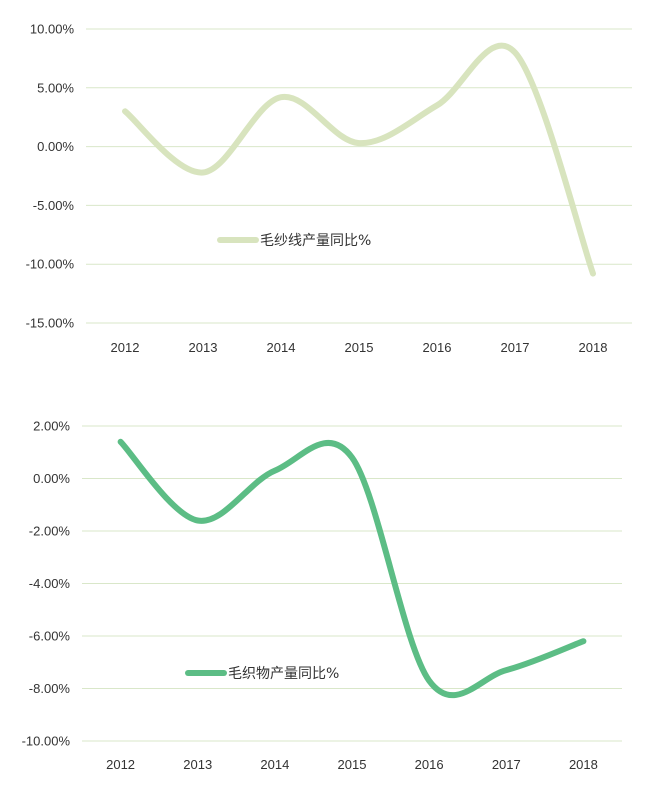 This screenshot has width=658, height=788. I want to click on top-chart-y-tick-label: 5.00%, so click(55, 87).